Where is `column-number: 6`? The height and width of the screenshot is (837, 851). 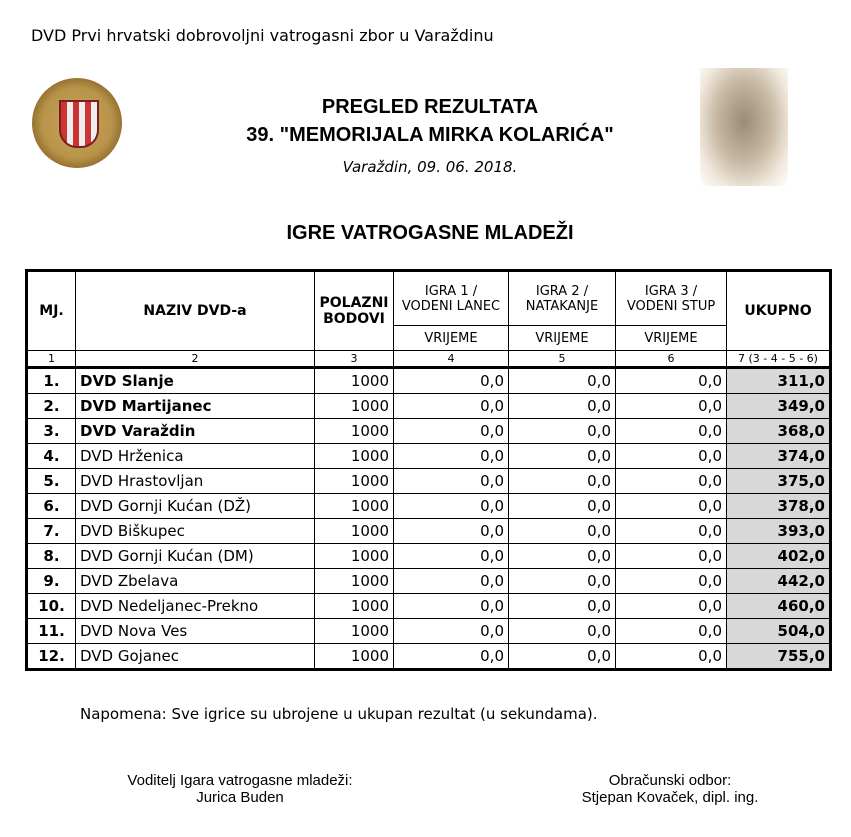 column-number: 6 is located at coordinates (671, 359).